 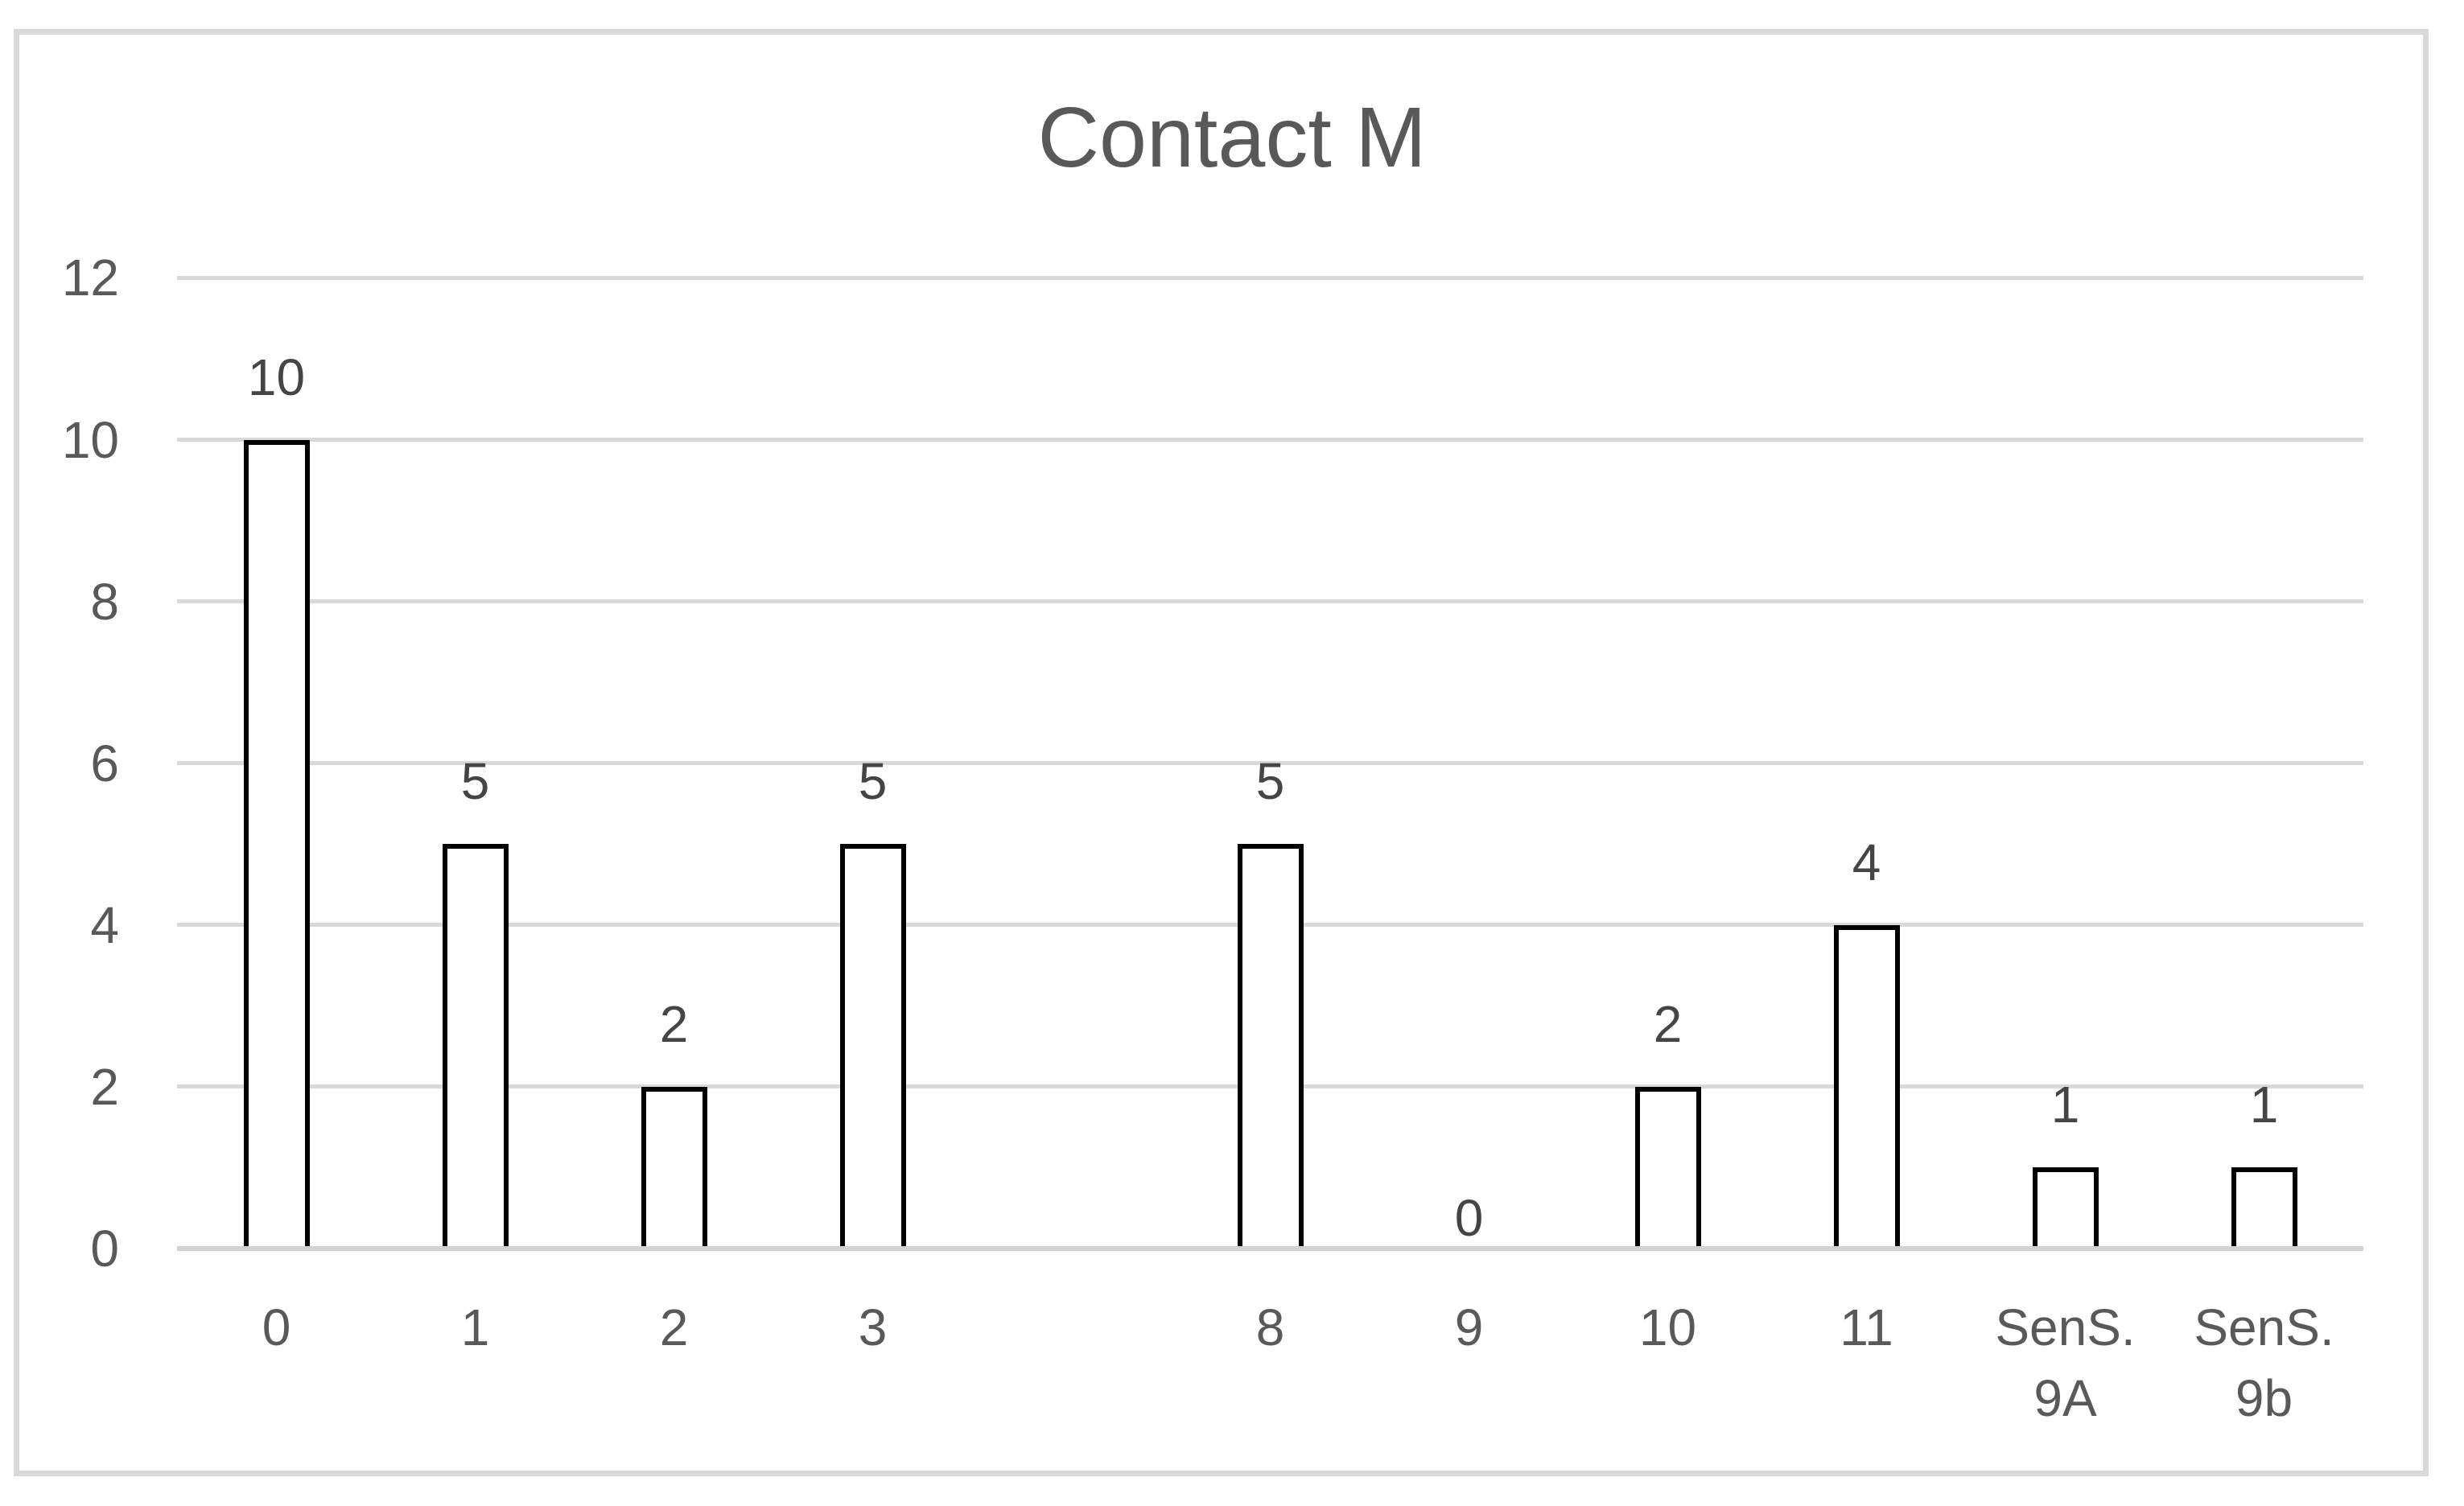 What do you see at coordinates (104, 924) in the screenshot?
I see `y-axis-tick-label: 4` at bounding box center [104, 924].